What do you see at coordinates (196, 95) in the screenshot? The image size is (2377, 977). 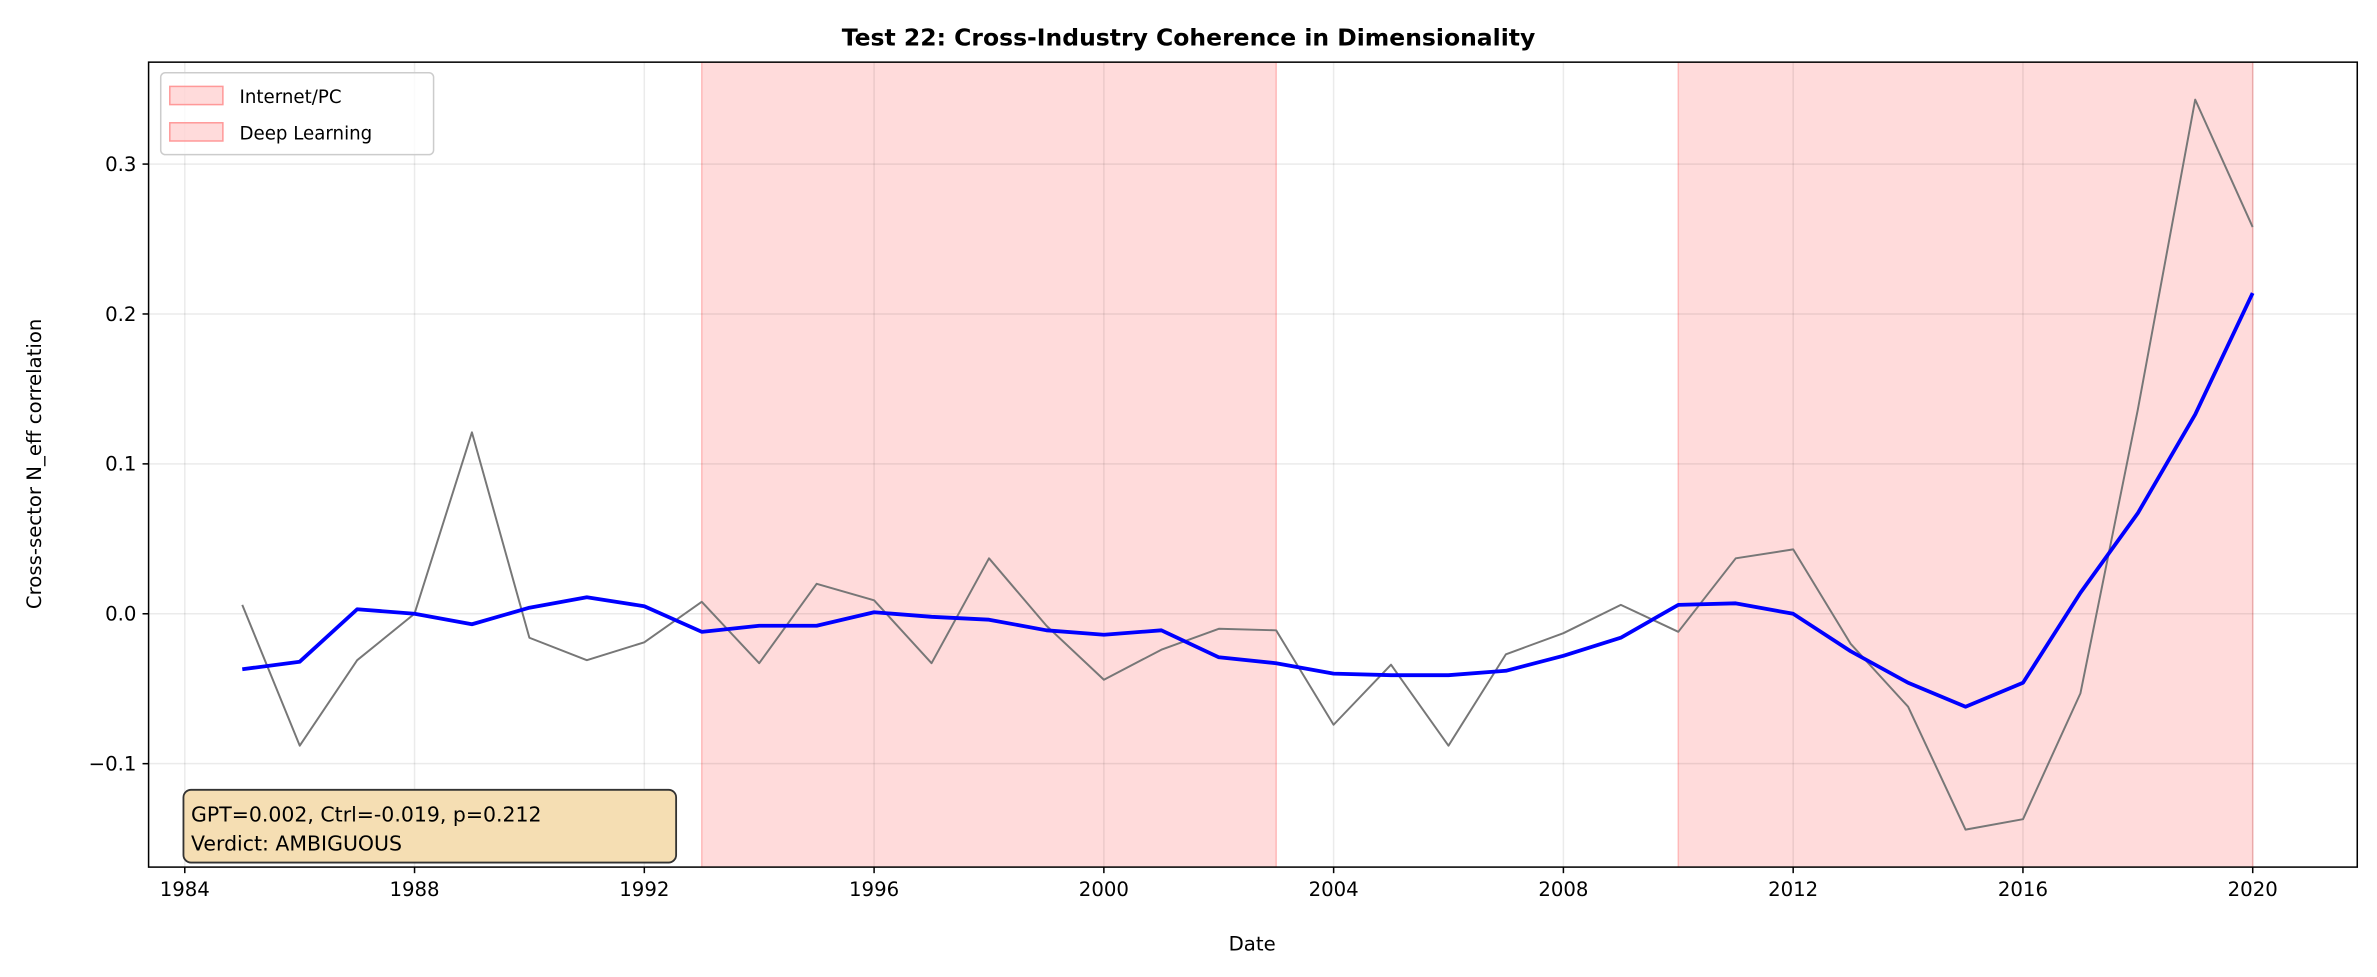 I see `legend-swatch-internet-pc` at bounding box center [196, 95].